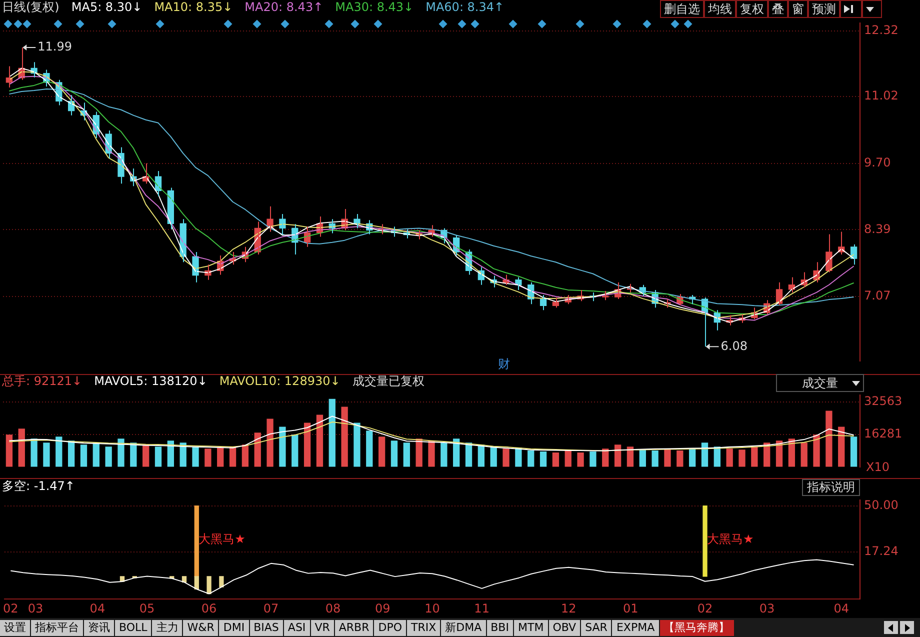 The height and width of the screenshot is (637, 920). I want to click on text: MA60: 8.34↑, so click(465, 7).